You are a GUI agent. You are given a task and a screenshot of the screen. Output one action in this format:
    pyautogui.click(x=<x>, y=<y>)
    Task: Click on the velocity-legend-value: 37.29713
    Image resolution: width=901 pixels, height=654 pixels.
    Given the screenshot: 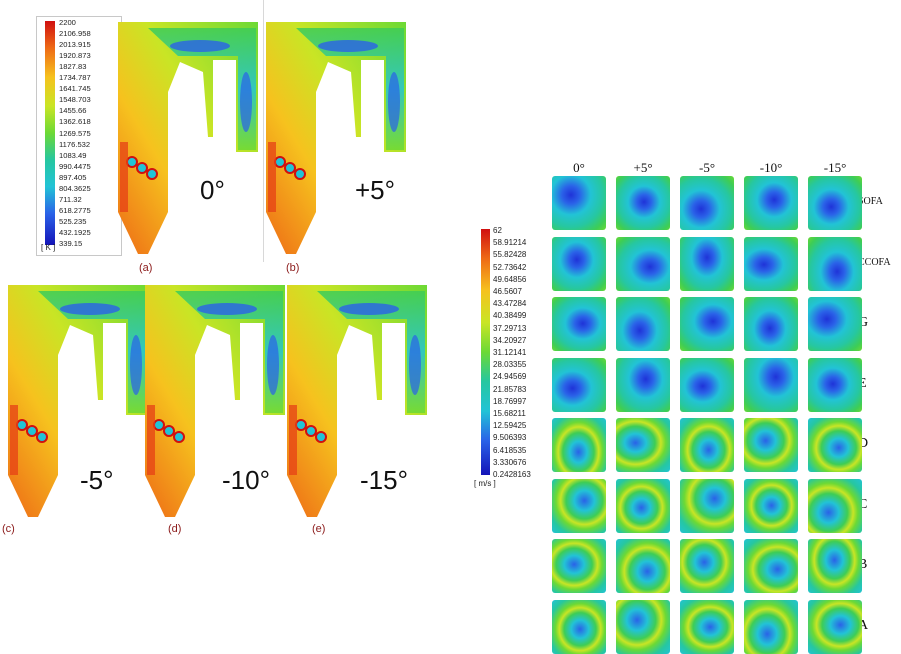 What is the action you would take?
    pyautogui.click(x=510, y=328)
    